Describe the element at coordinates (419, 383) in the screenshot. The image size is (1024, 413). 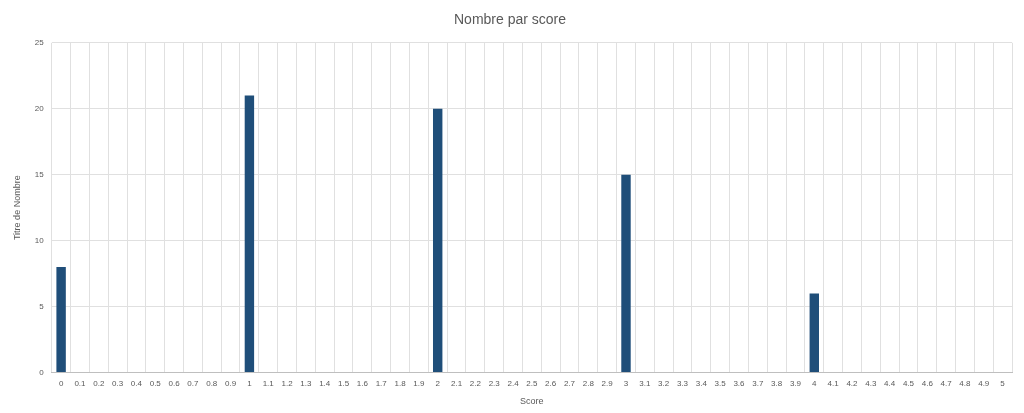
I see `x-tick-label: 1.9` at that location.